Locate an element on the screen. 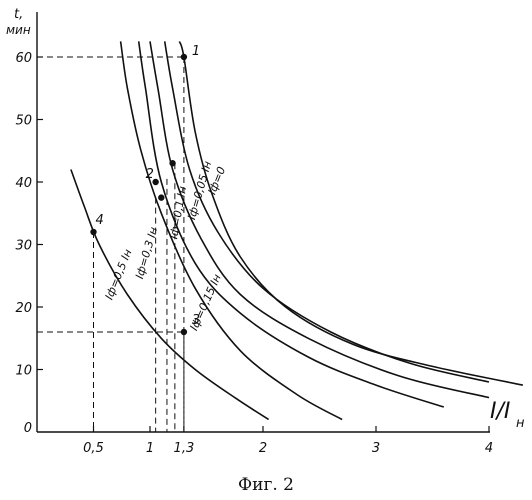  x-tick-label: 2 is located at coordinates (263, 448).